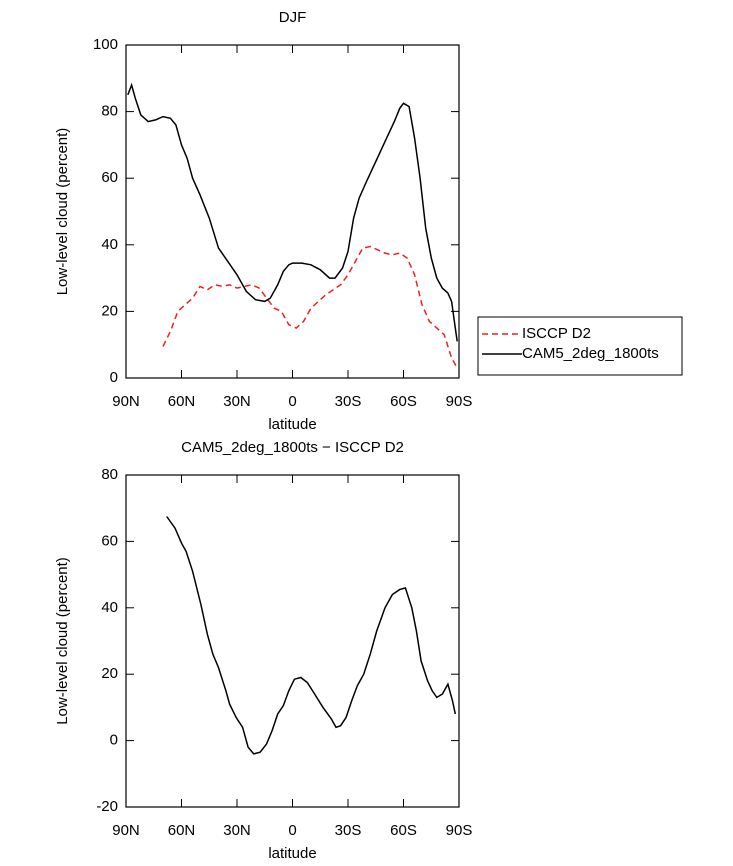 The image size is (733, 866). I want to click on legend-box, so click(580, 346).